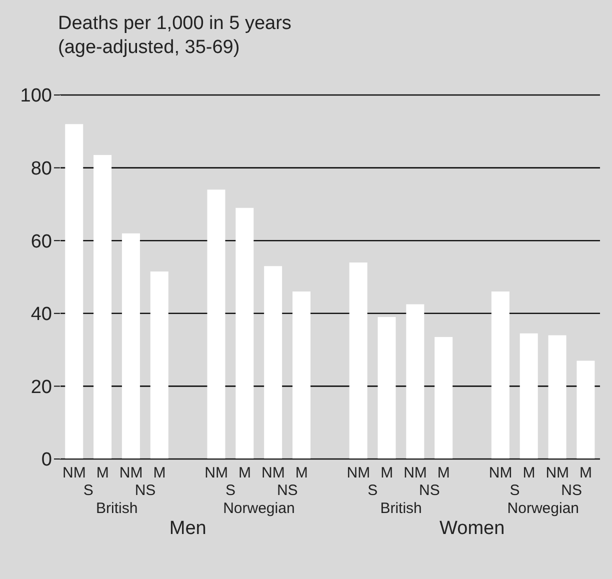  Describe the element at coordinates (175, 24) in the screenshot. I see `chart-title: Deaths per 1,000 in 5 years` at that location.